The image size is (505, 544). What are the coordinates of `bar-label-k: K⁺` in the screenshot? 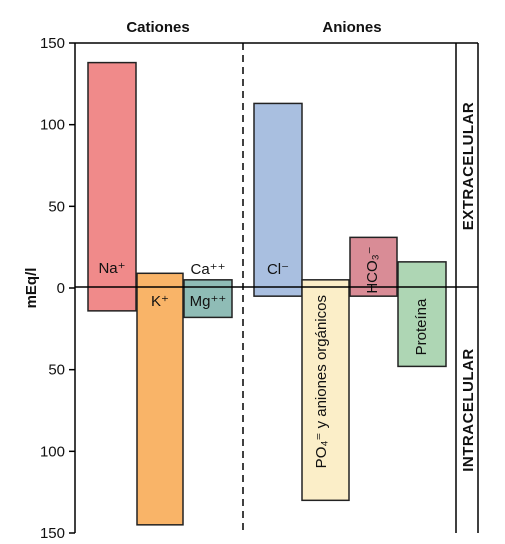 It's located at (160, 301).